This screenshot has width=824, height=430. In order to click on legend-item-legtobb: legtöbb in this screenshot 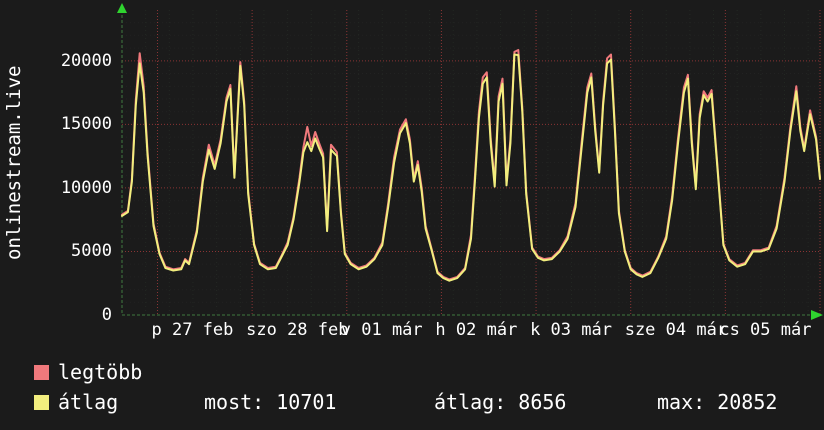, I will do `click(88, 372)`.